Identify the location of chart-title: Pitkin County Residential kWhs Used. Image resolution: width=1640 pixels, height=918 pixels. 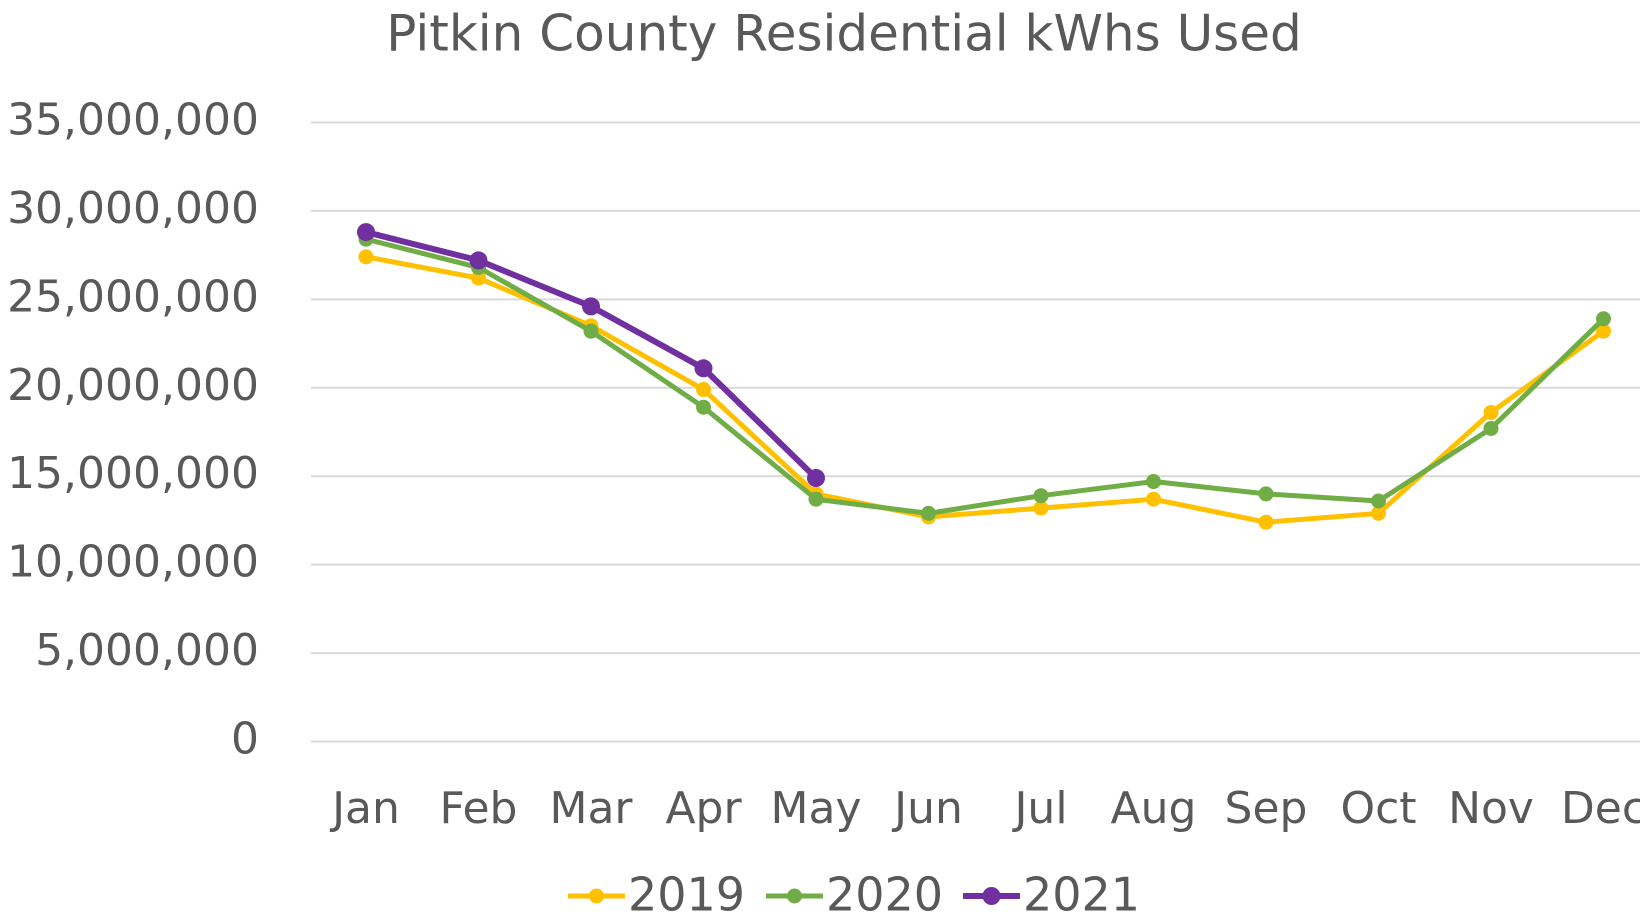
(843, 34).